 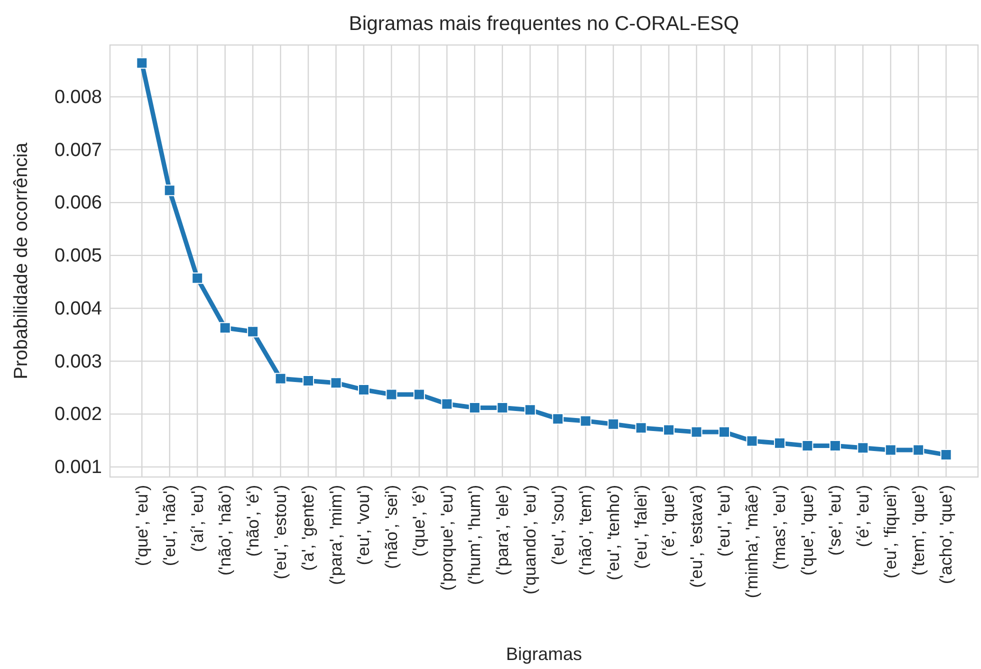 I want to click on x-tick-label: ('a', 'gente'), so click(x=308, y=528).